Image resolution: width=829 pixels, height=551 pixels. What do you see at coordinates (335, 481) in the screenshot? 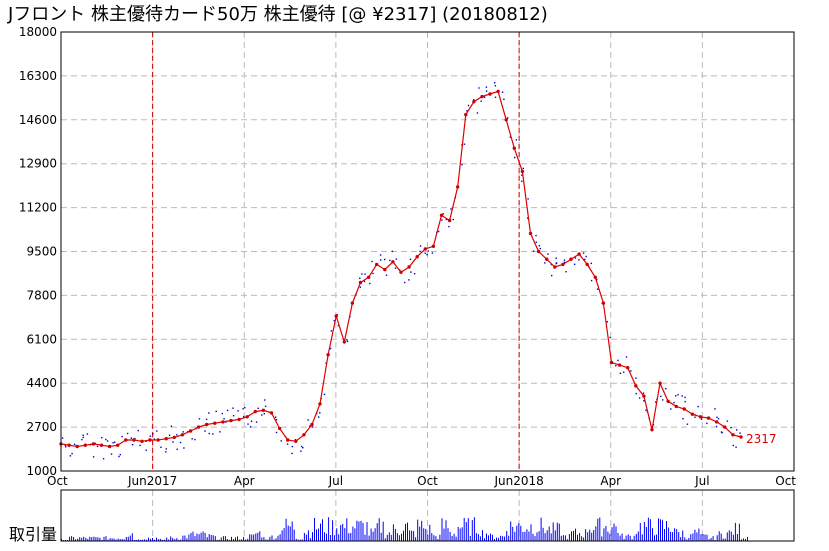
I see `x-tick-label: Jul` at bounding box center [335, 481].